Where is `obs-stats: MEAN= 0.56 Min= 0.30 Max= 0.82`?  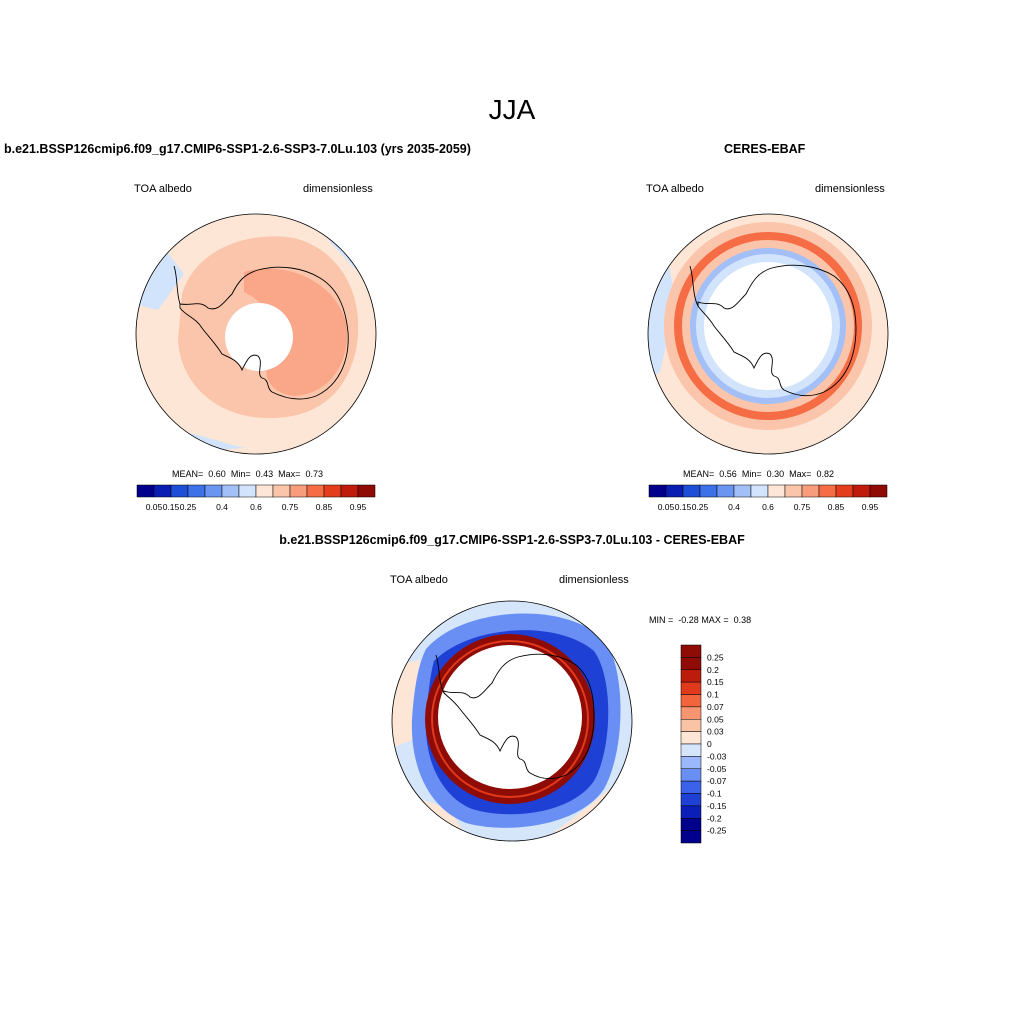 obs-stats: MEAN= 0.56 Min= 0.30 Max= 0.82 is located at coordinates (758, 474).